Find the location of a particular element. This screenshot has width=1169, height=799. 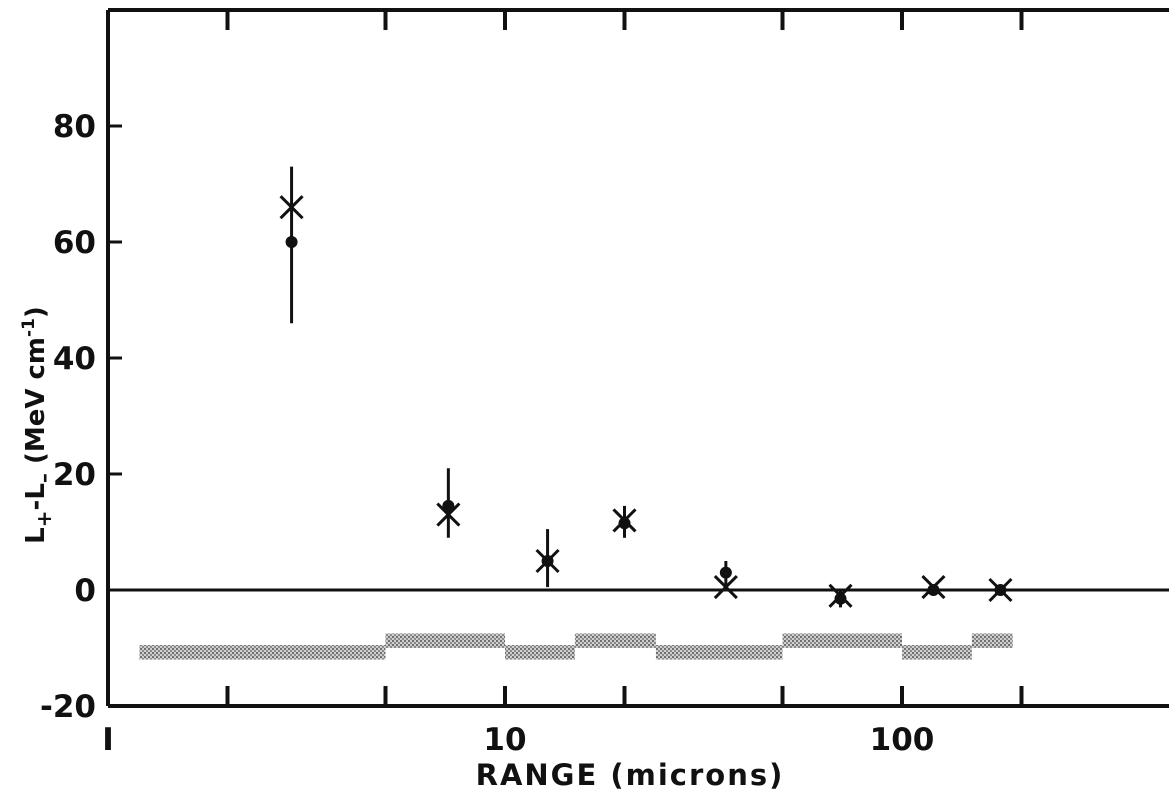

x-tick-labels: I 10 100 is located at coordinates (518, 740).